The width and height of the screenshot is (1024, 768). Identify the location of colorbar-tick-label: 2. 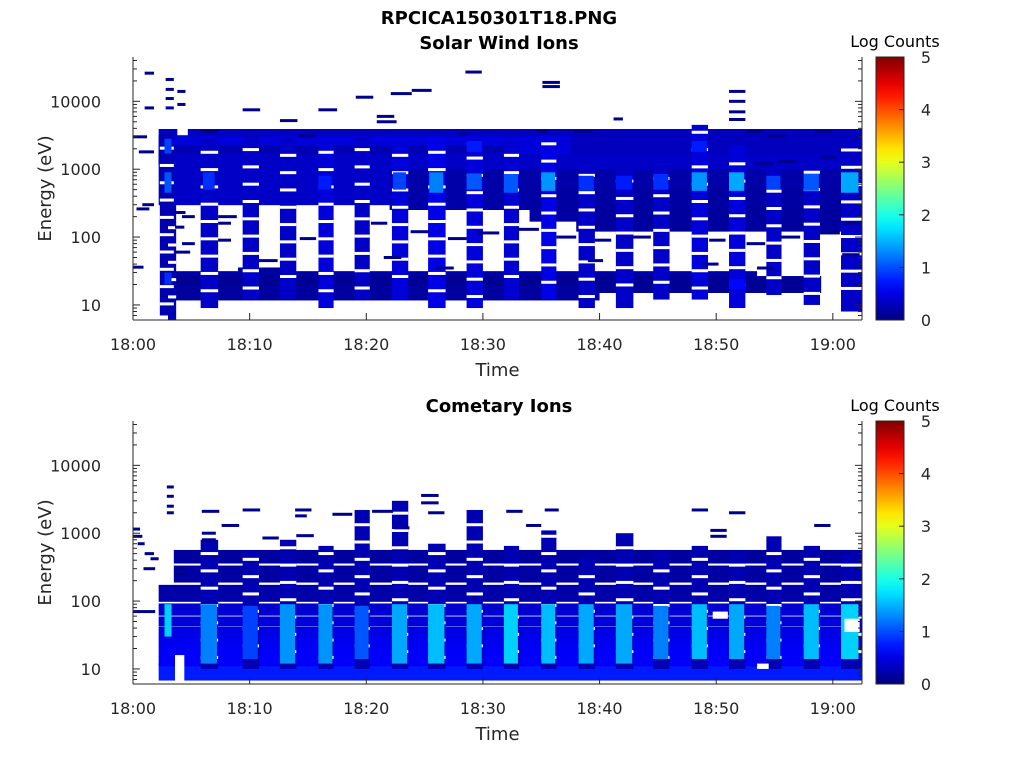
(926, 579).